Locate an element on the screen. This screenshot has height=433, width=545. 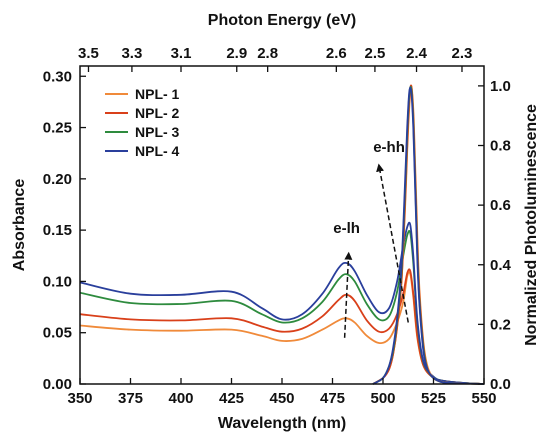
legend-label-1: NPL- 1 is located at coordinates (157, 94).